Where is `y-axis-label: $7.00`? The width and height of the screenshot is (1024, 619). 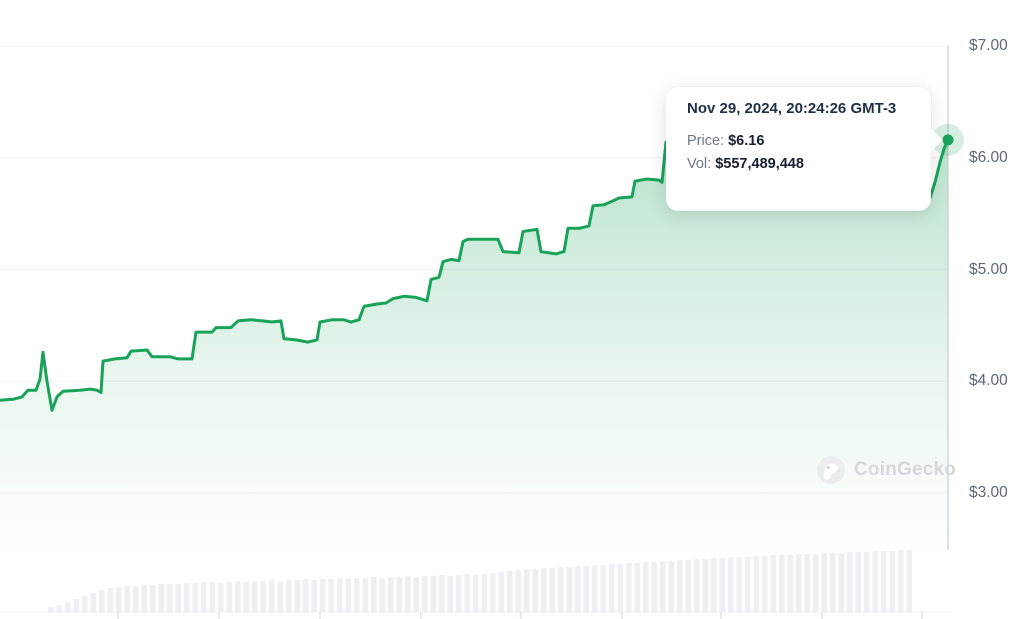
y-axis-label: $7.00 is located at coordinates (988, 45).